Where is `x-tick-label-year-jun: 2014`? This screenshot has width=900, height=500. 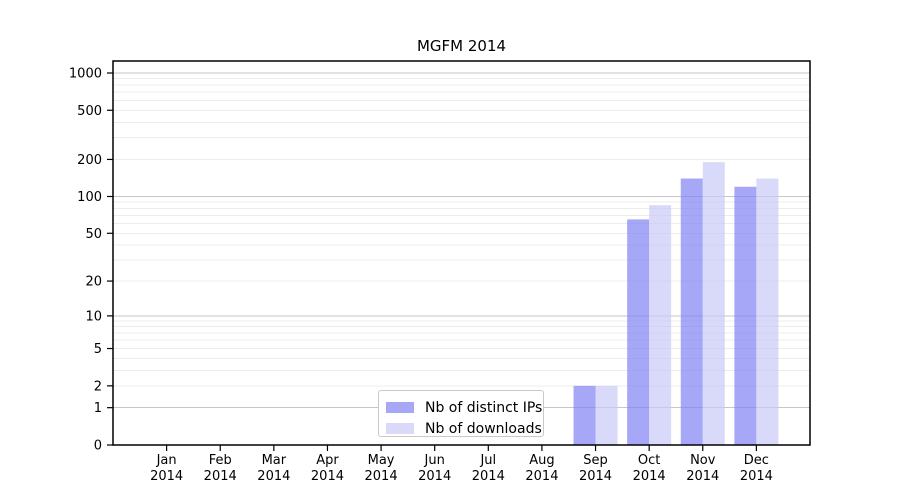 x-tick-label-year-jun: 2014 is located at coordinates (434, 476).